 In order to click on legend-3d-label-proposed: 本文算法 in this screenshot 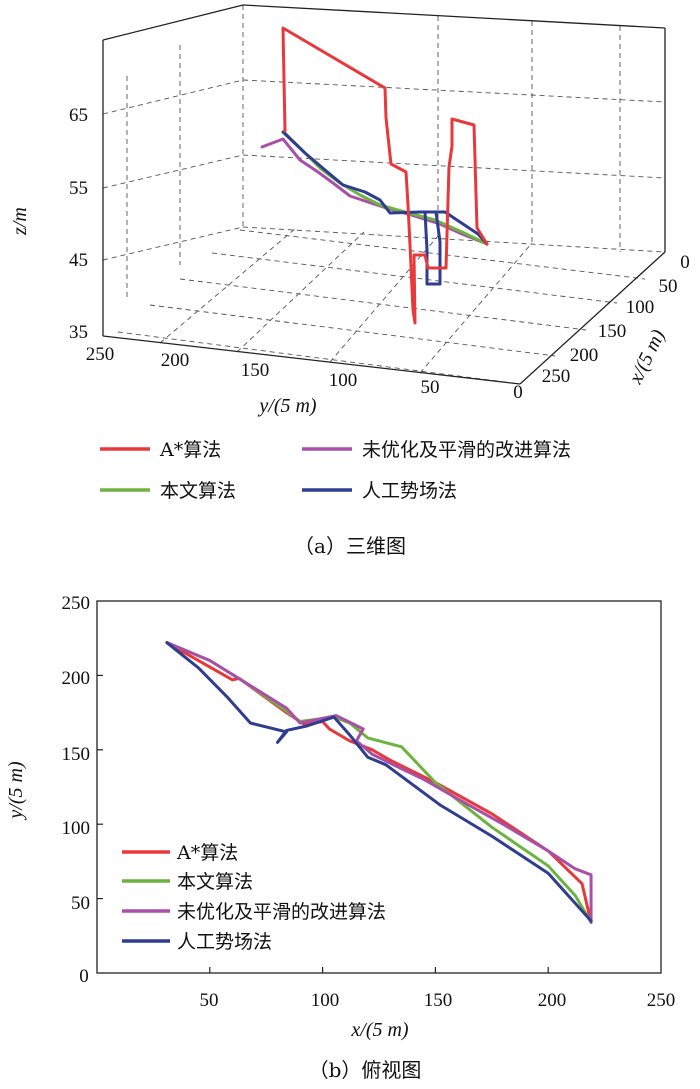, I will do `click(198, 491)`.